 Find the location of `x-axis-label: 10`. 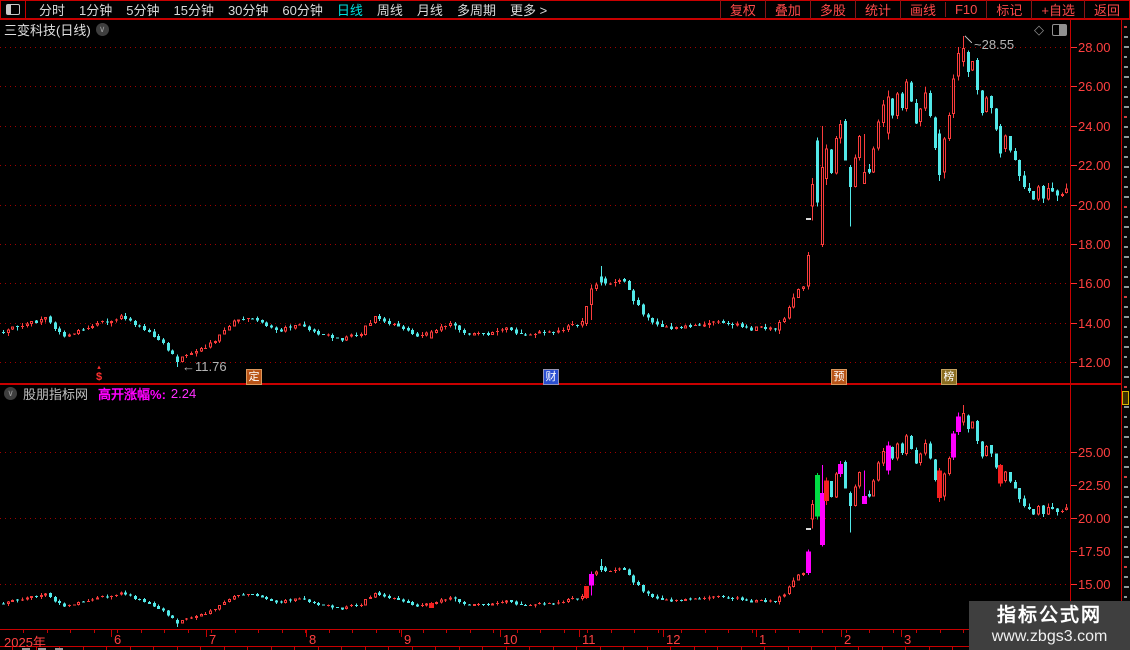

x-axis-label: 10 is located at coordinates (510, 639).